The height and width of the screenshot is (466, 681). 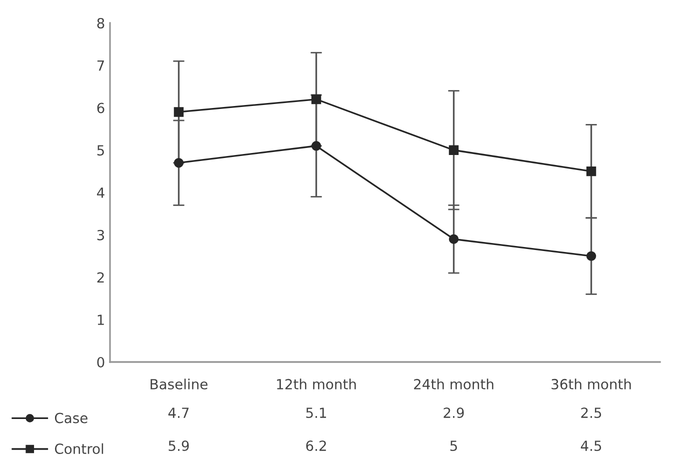 What do you see at coordinates (179, 384) in the screenshot?
I see `x-tick-label: Baseline` at bounding box center [179, 384].